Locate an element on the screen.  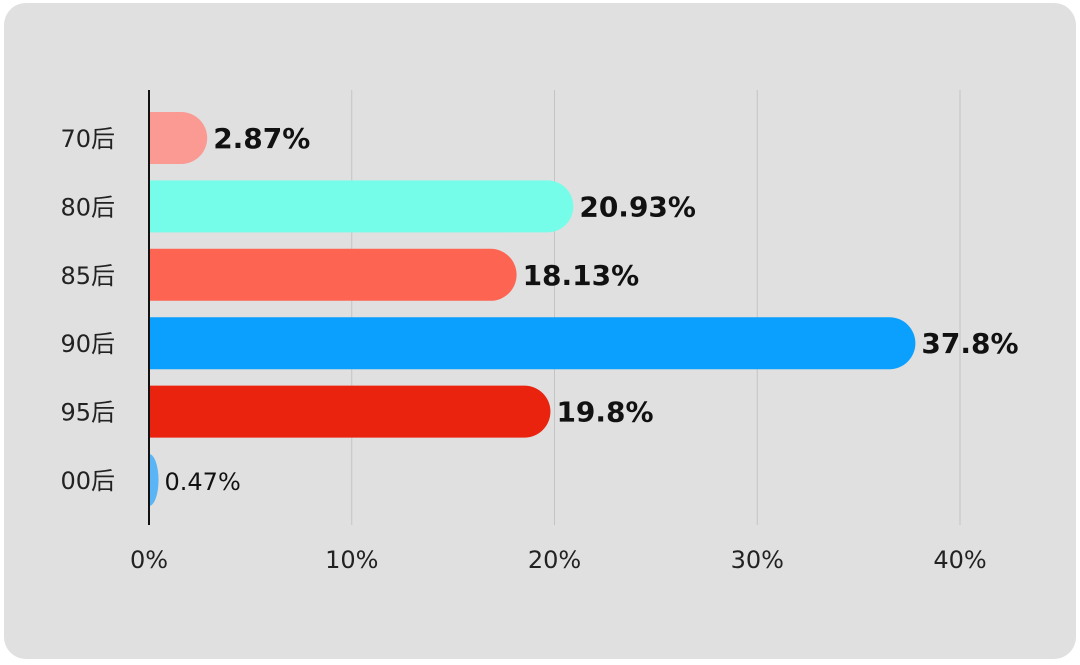
x-tick-label: 0% is located at coordinates (149, 560).